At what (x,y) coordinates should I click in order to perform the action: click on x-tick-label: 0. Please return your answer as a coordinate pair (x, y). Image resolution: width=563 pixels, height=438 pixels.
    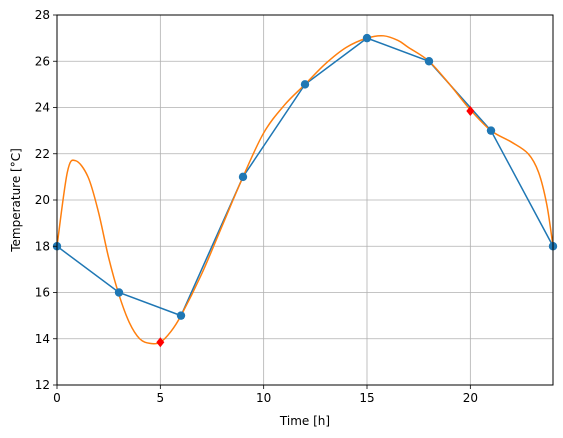
    Looking at the image, I should click on (57, 398).